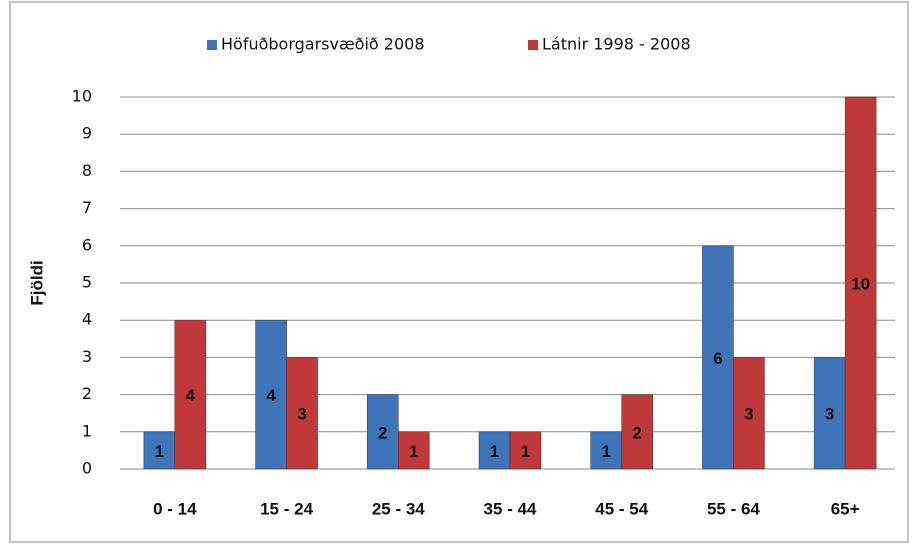  I want to click on y-tick-label: 9, so click(87, 133).